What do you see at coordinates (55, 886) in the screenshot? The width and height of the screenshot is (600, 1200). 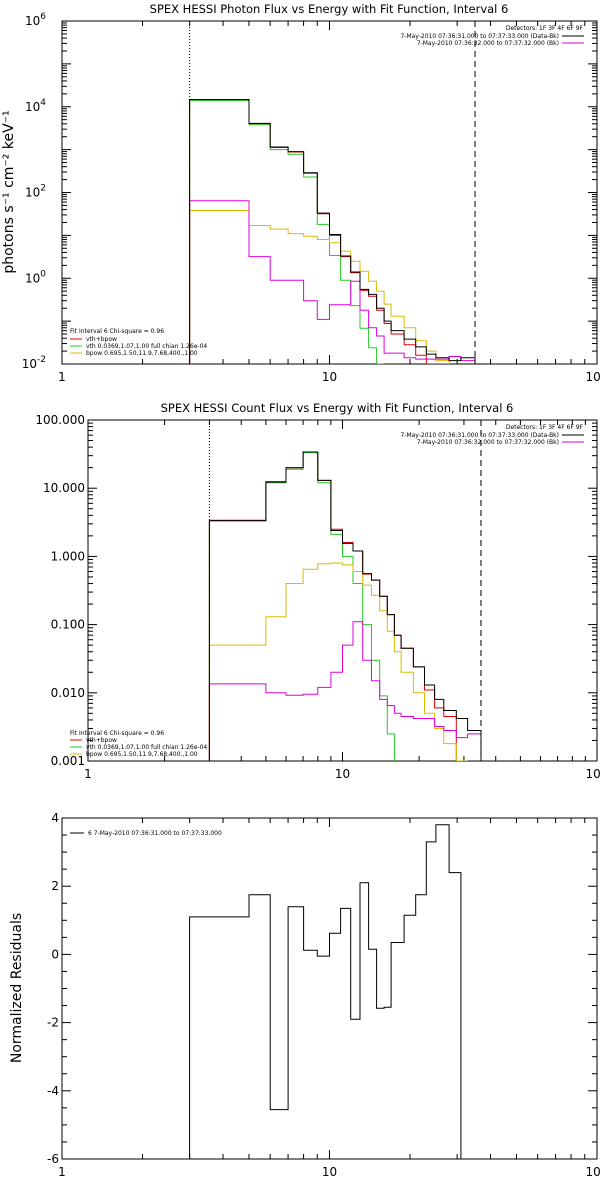 I see `y-tick-label: 2` at bounding box center [55, 886].